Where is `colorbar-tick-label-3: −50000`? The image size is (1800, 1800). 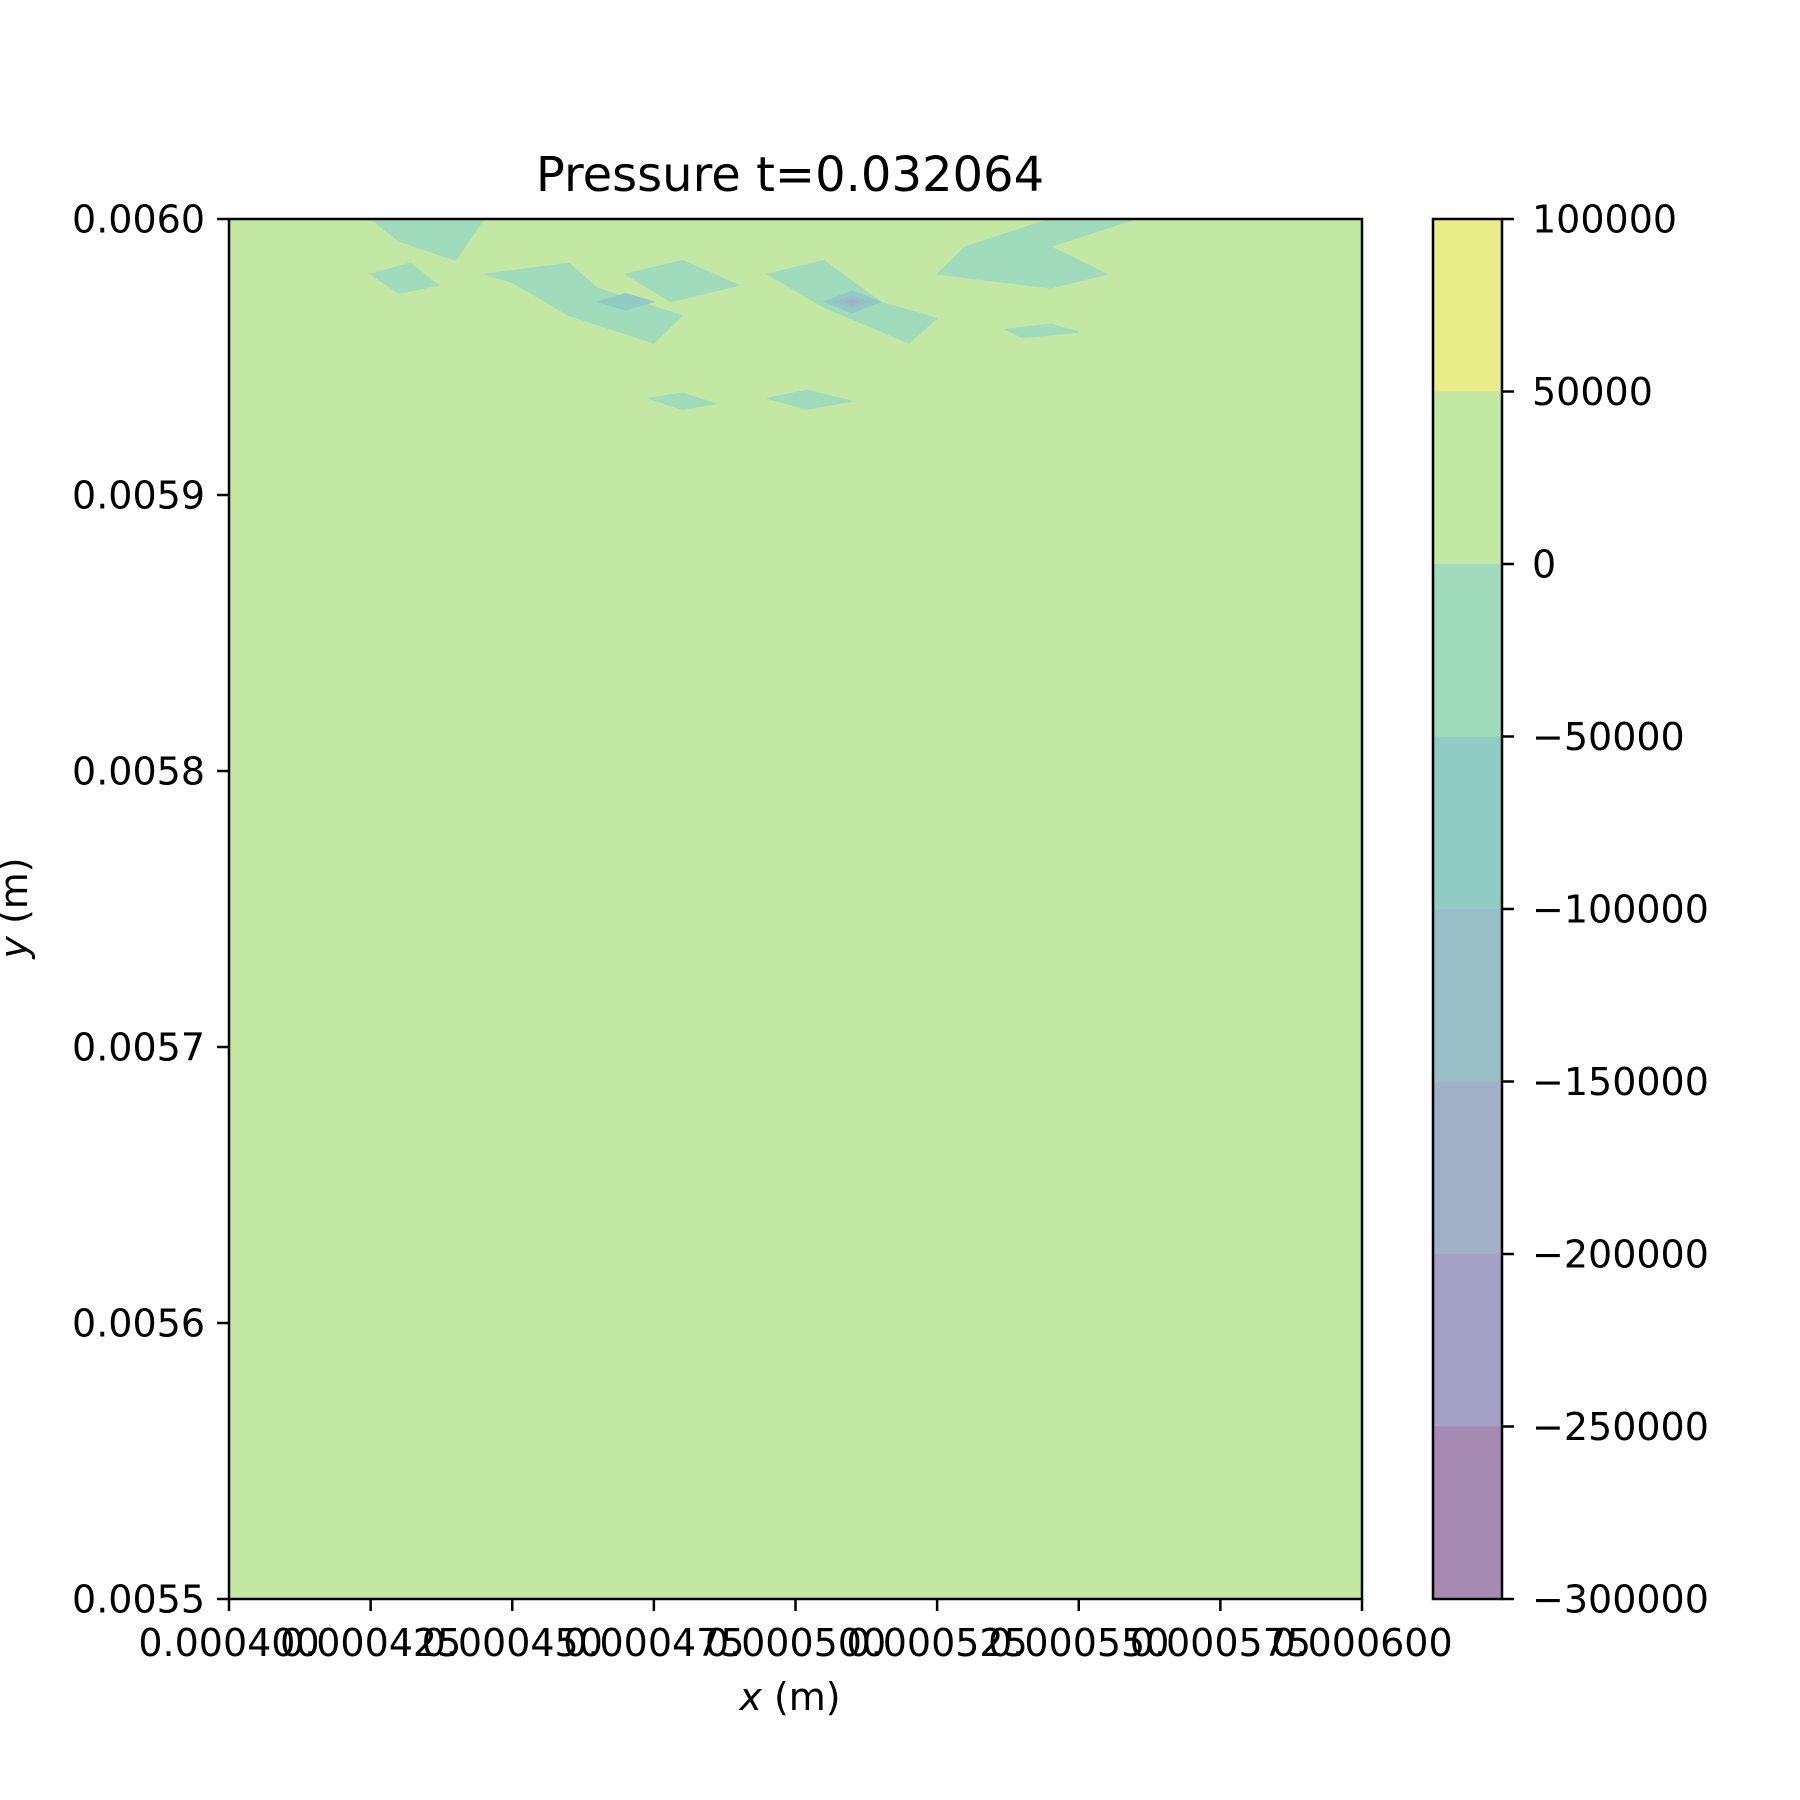
colorbar-tick-label-3: −50000 is located at coordinates (1608, 737).